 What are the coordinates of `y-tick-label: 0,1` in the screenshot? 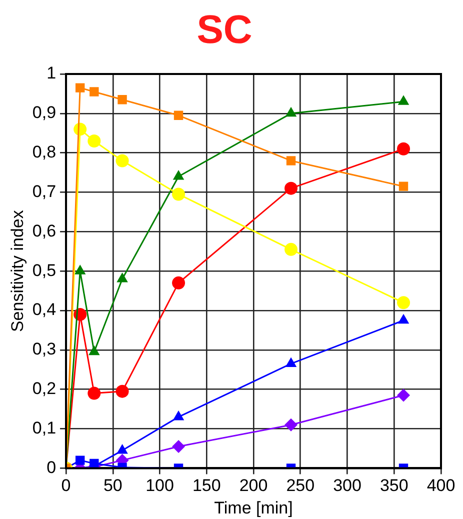 It's located at (44, 428).